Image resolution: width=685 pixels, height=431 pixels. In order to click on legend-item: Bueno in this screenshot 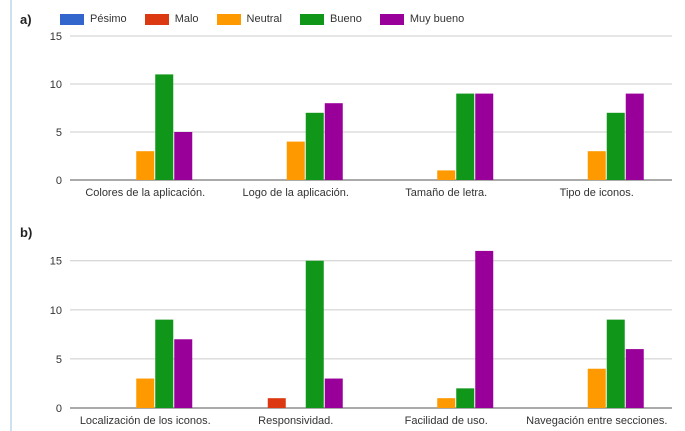, I will do `click(331, 19)`.